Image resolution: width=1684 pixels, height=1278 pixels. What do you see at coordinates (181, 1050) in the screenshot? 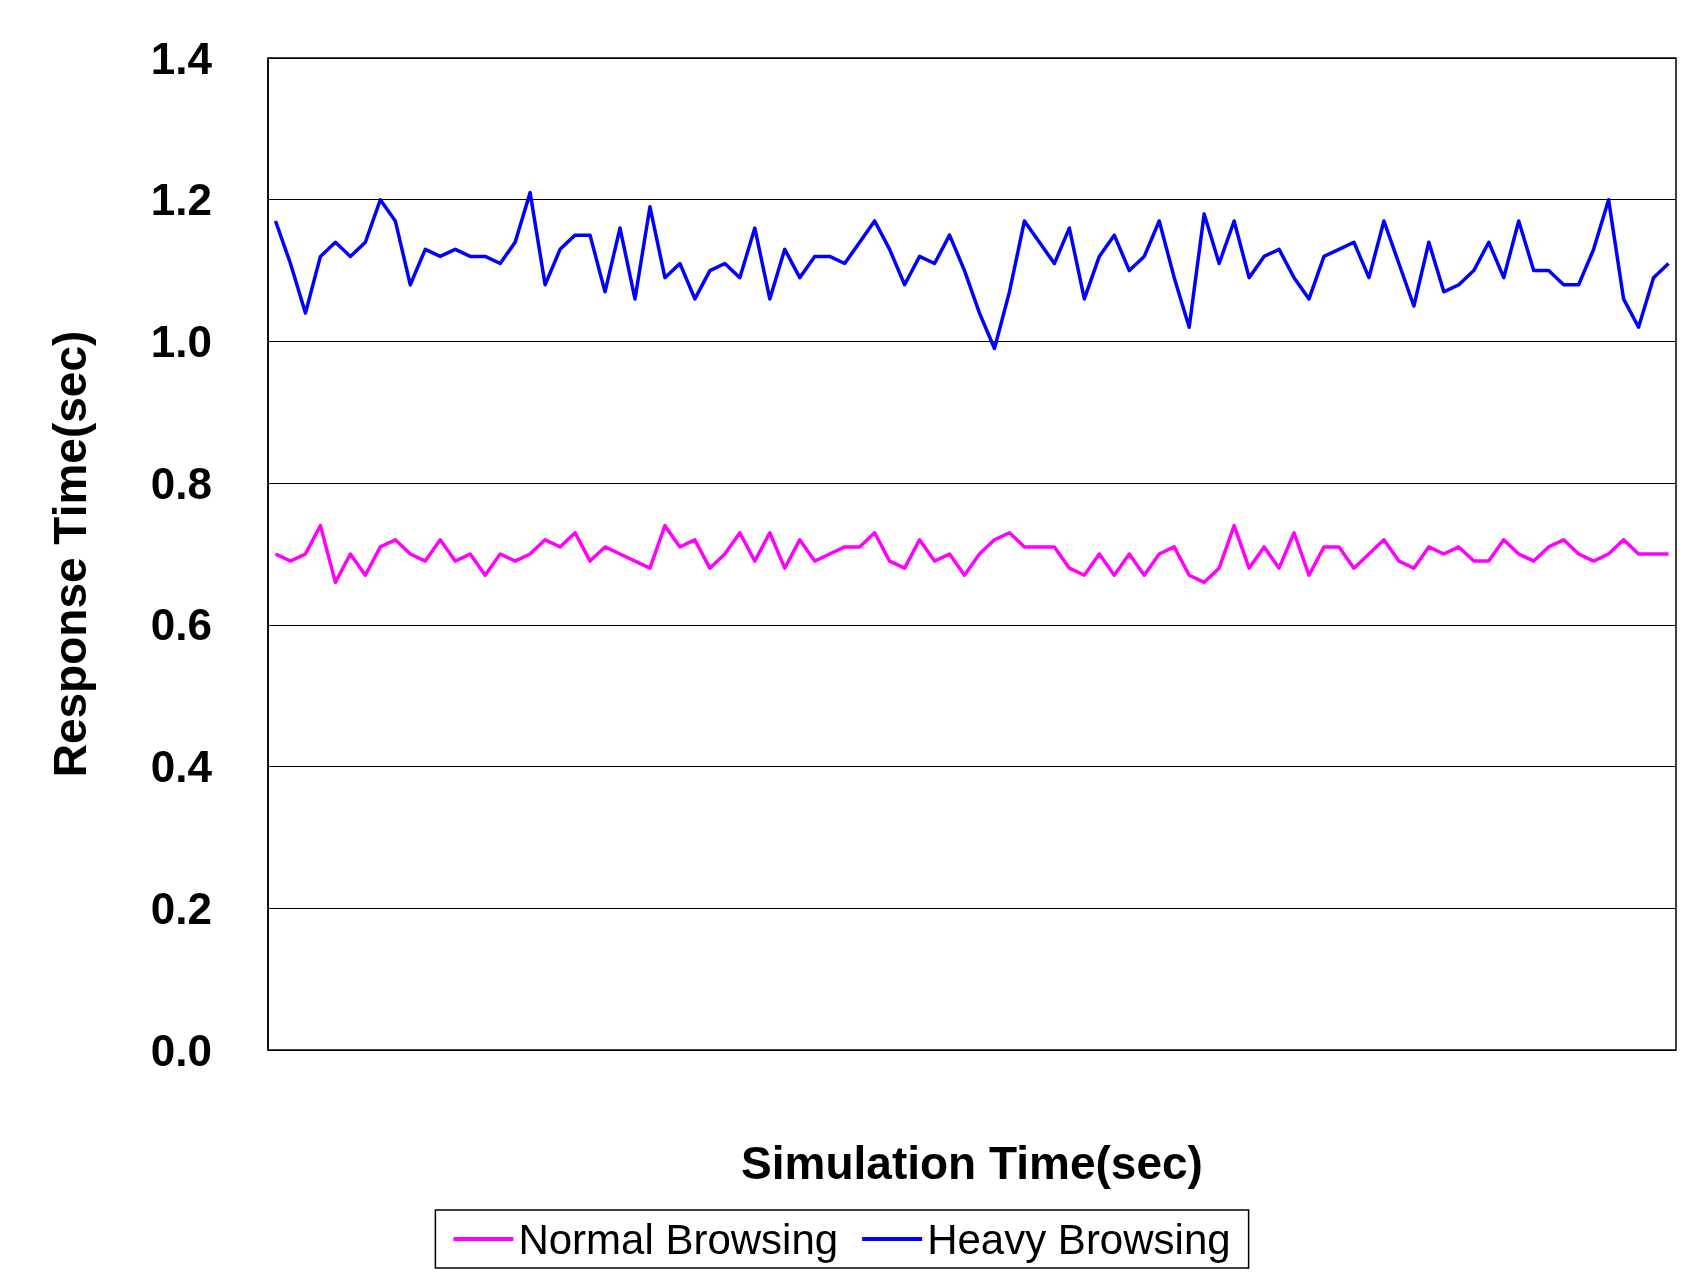
I see `y-tick-label: 0.0` at bounding box center [181, 1050].